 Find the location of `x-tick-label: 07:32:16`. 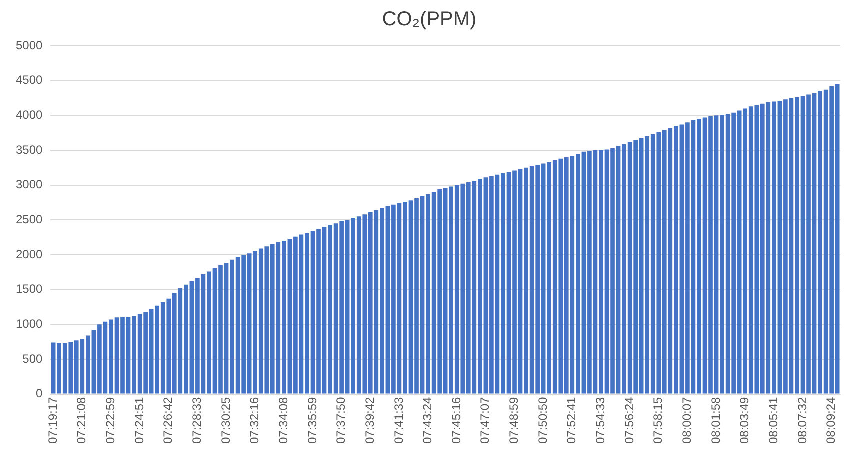

x-tick-label: 07:32:16 is located at coordinates (255, 420).